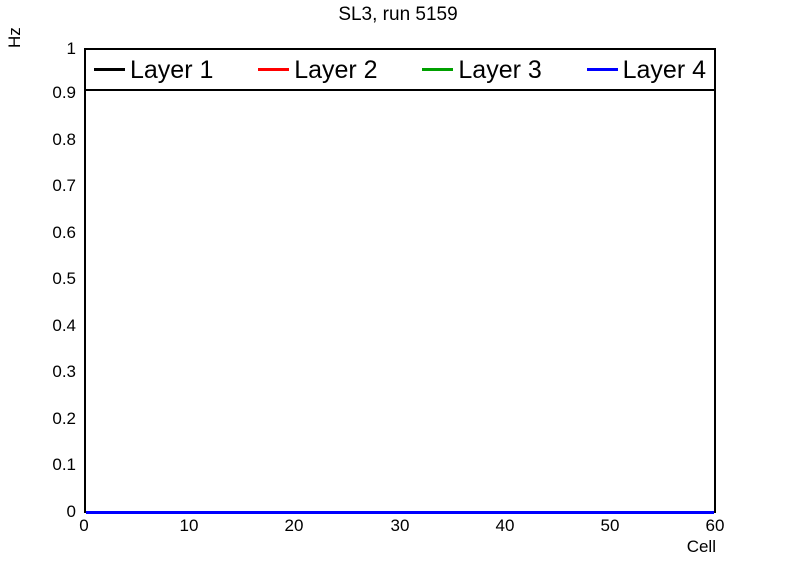 This screenshot has height=572, width=796. Describe the element at coordinates (64, 325) in the screenshot. I see `y-tick-label: 0.4` at that location.